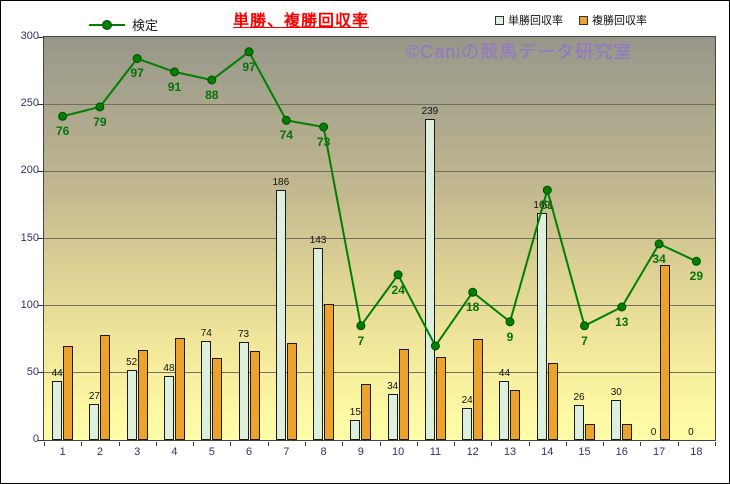  Describe the element at coordinates (99, 452) in the screenshot. I see `x-axis-label: 2` at that location.